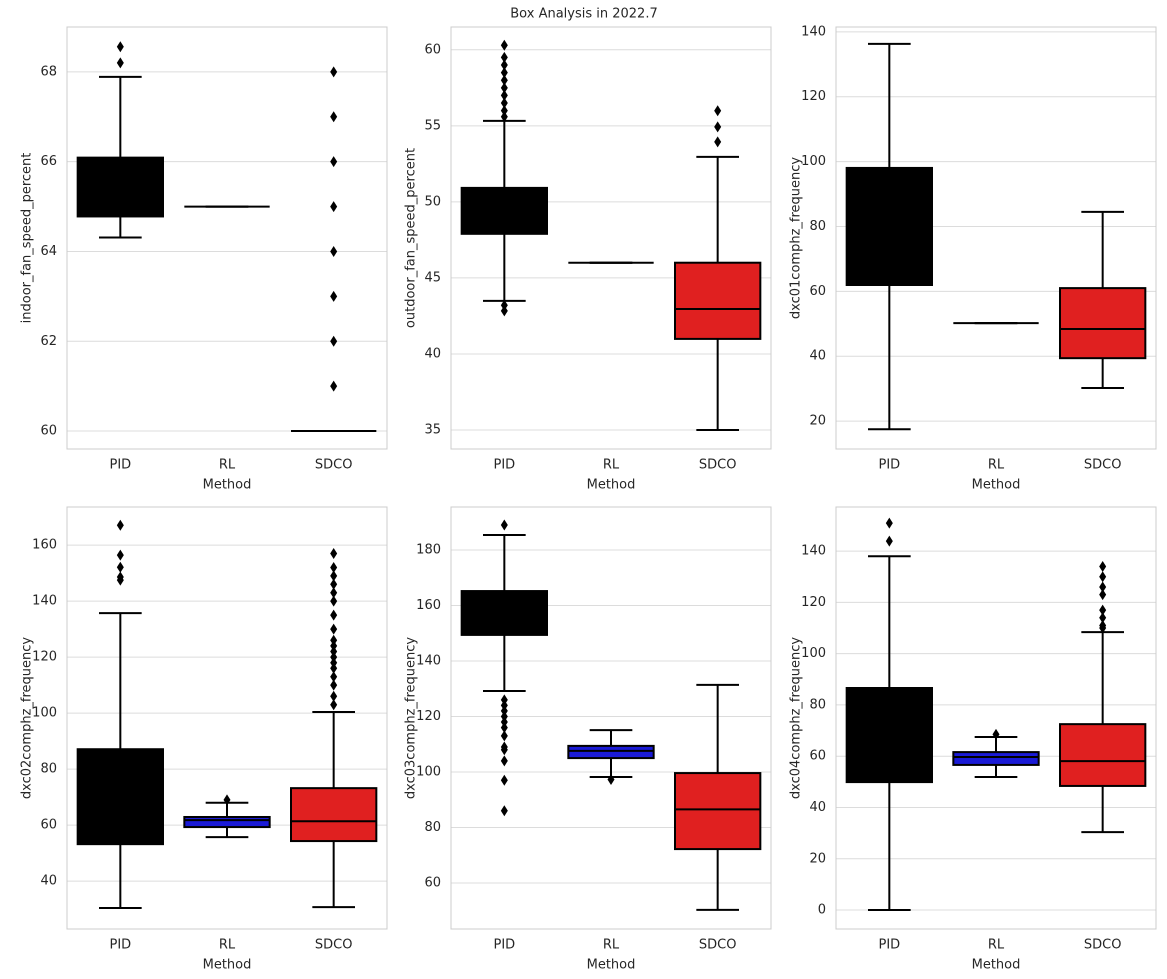 This screenshot has height=979, width=1167. Describe the element at coordinates (432, 201) in the screenshot. I see `y-tick-label: 50` at that location.